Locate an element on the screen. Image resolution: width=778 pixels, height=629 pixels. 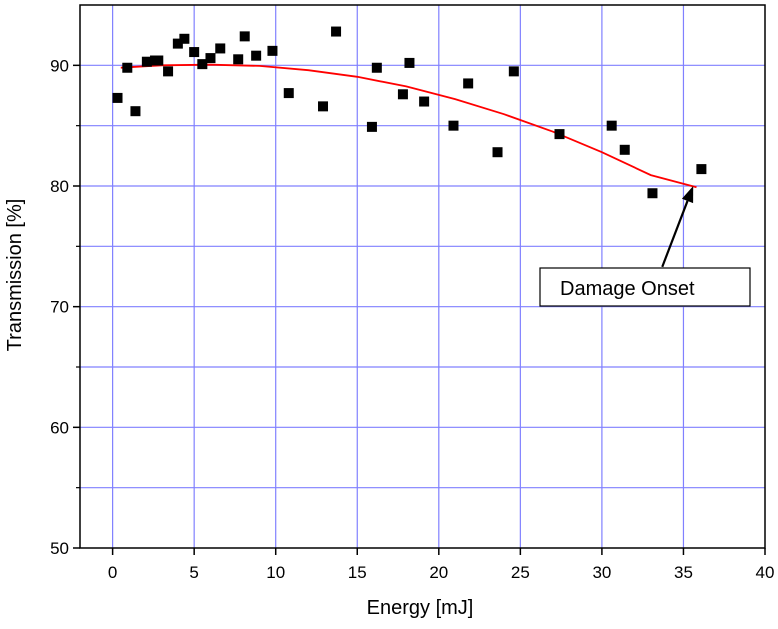
annotation-box is located at coordinates (645, 287).